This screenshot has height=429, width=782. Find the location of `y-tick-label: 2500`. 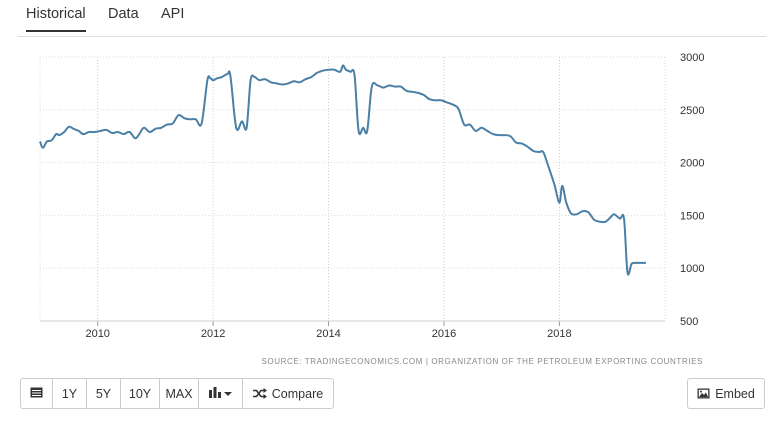

y-tick-label: 2500 is located at coordinates (692, 111).